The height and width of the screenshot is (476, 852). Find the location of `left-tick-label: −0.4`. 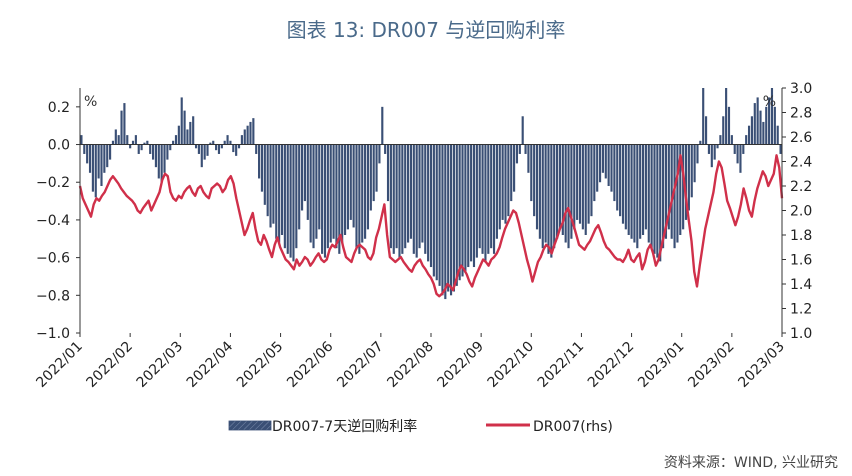

left-tick-label: −0.4 is located at coordinates (53, 221).